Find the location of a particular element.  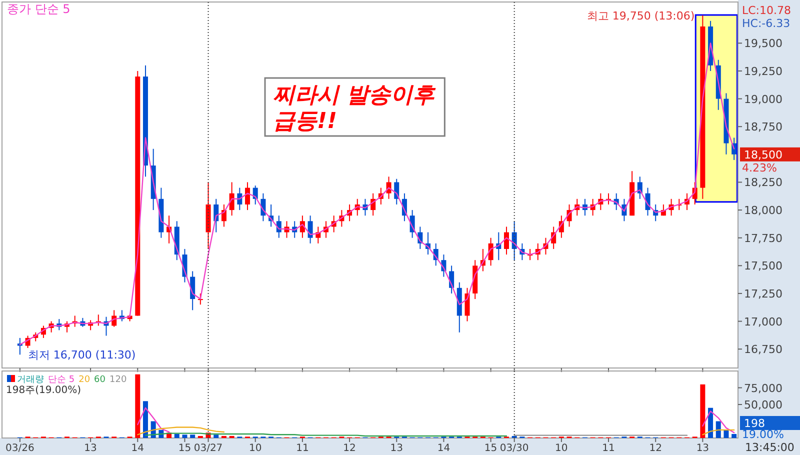

text: HC:-6.33 is located at coordinates (766, 23).